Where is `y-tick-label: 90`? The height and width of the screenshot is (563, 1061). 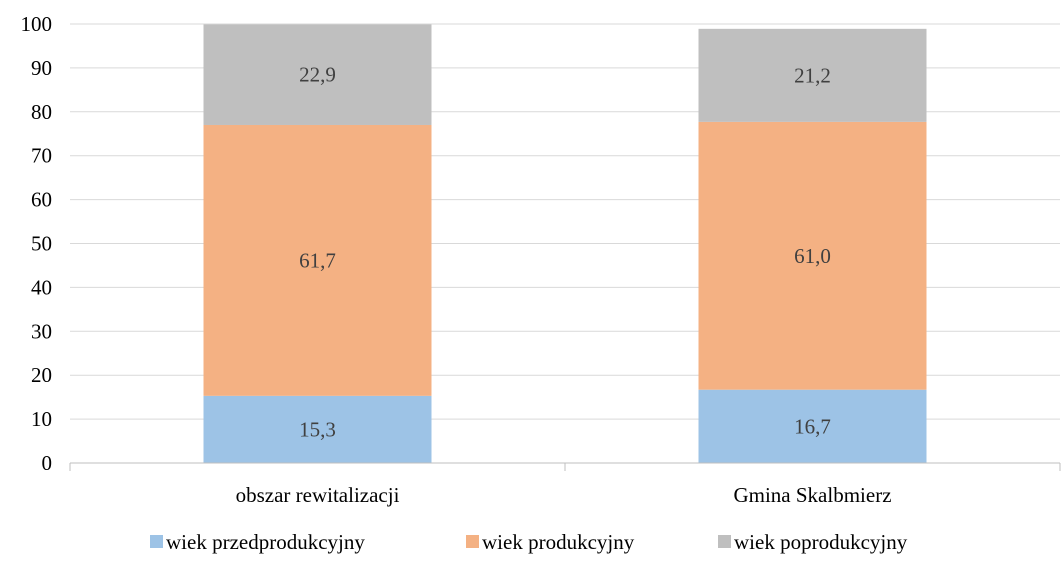 y-tick-label: 90 is located at coordinates (41, 68).